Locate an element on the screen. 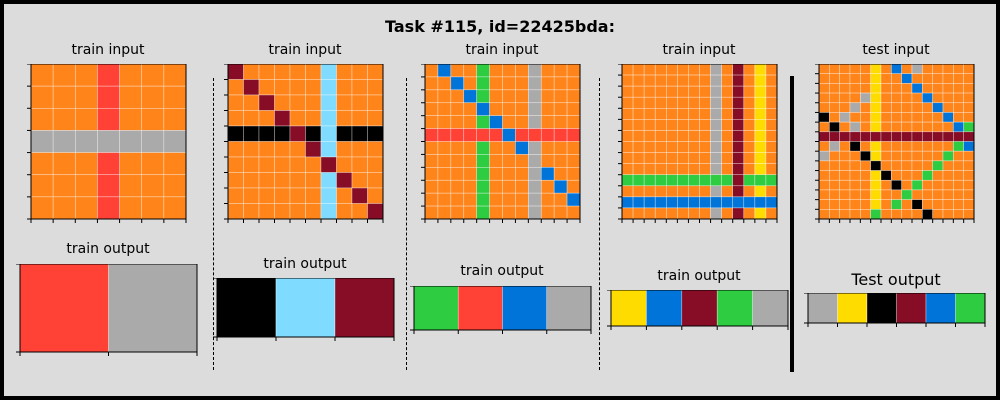 Image resolution: width=1000 pixels, height=400 pixels. pair-2-input-grid is located at coordinates (501, 143).